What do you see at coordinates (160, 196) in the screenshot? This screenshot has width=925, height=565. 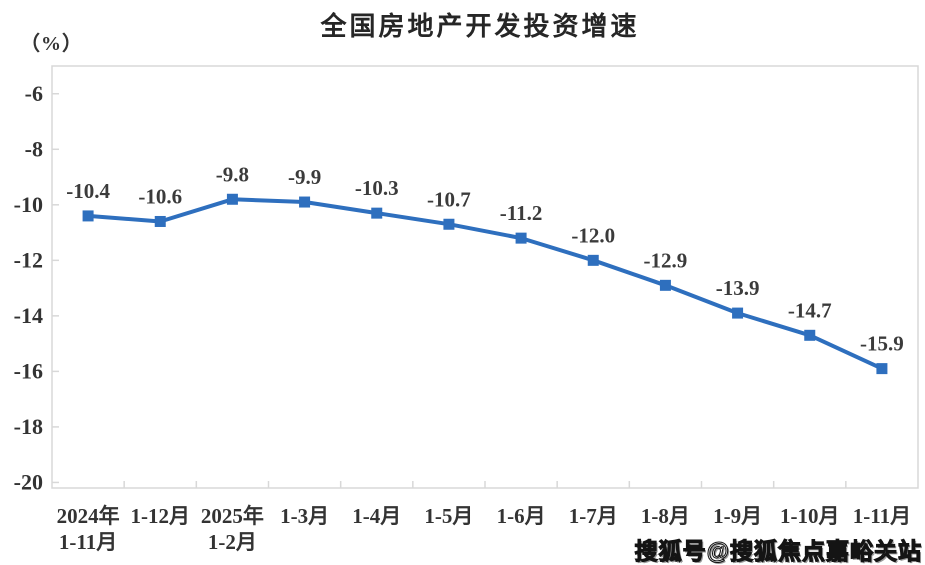 I see `data-label: -10.6` at bounding box center [160, 196].